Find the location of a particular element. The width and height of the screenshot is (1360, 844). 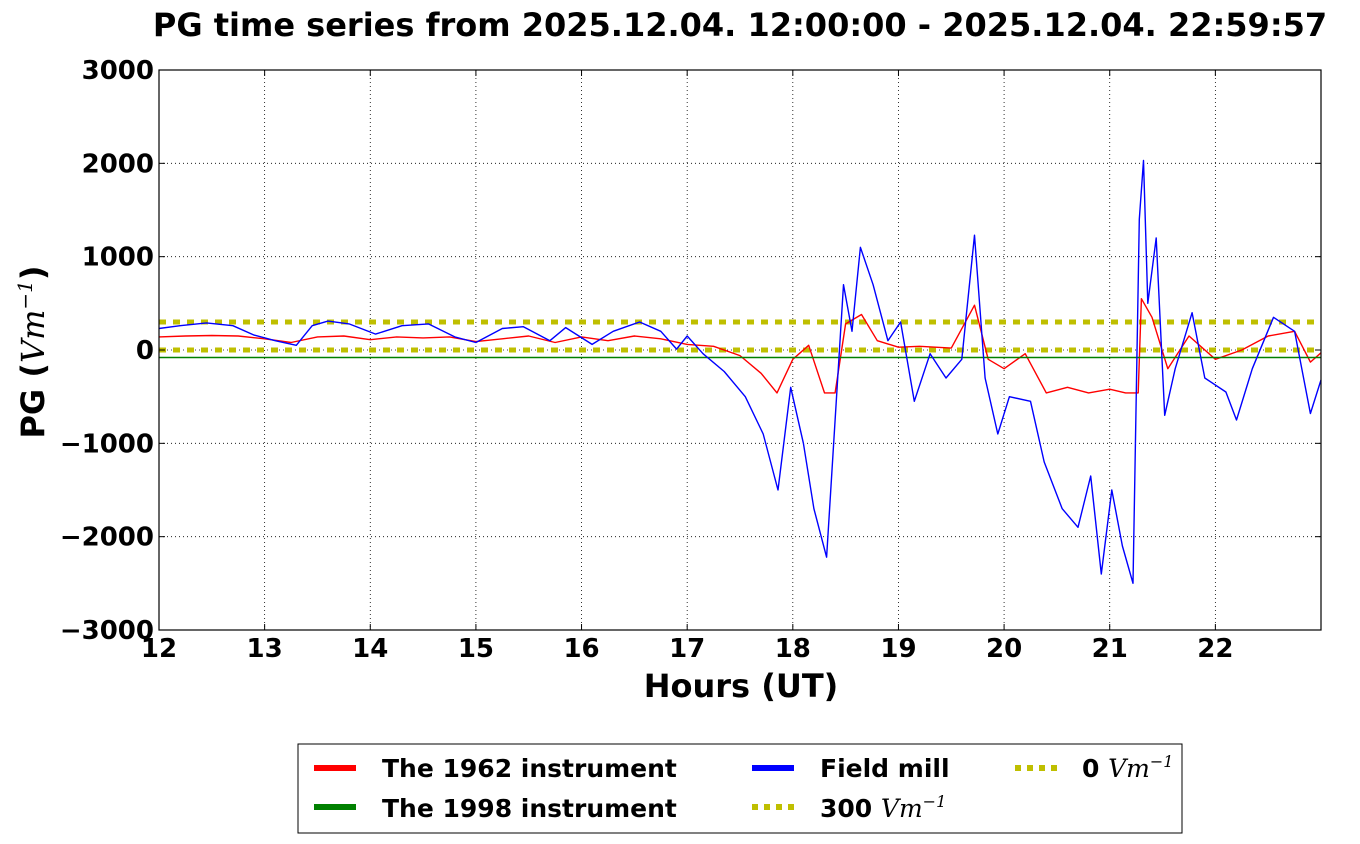

y-tick-label: 3000 is located at coordinates (118, 71).